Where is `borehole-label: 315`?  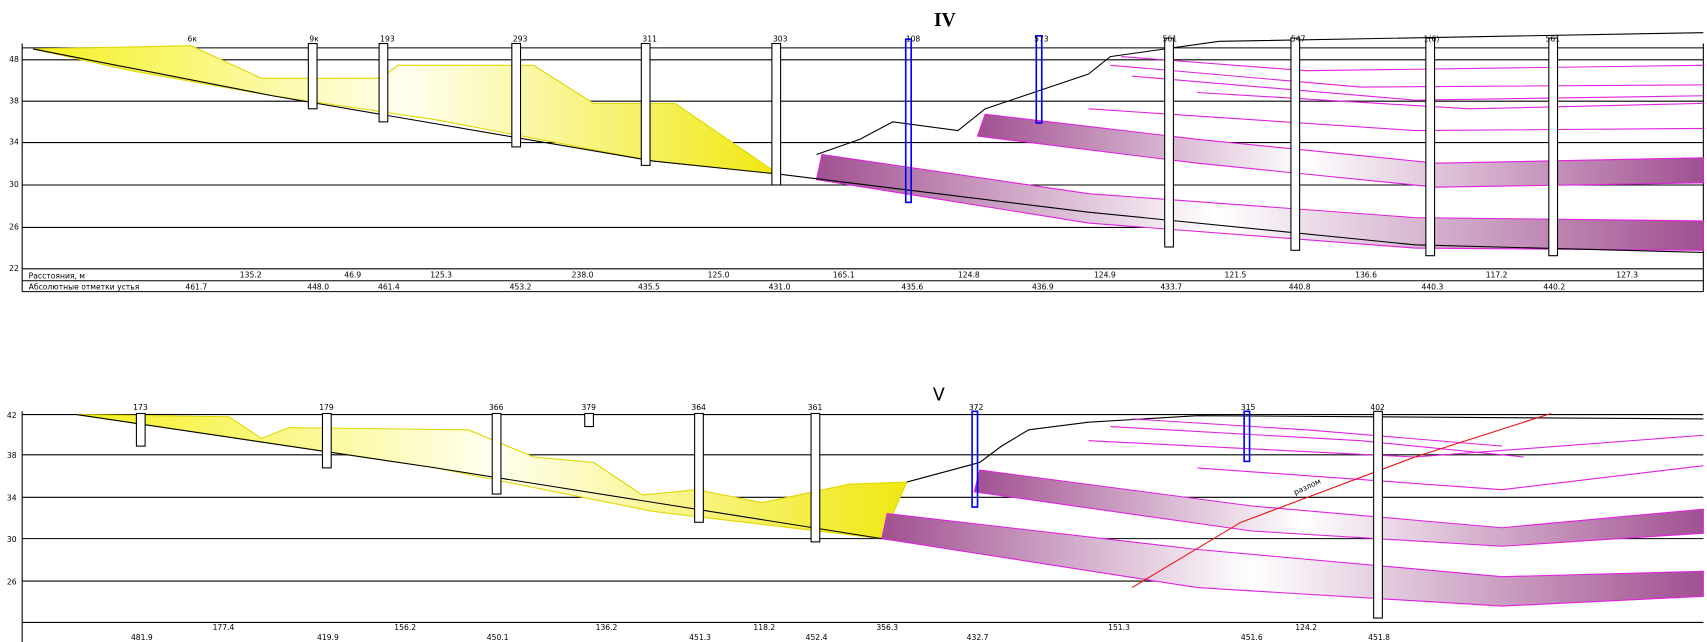 borehole-label: 315 is located at coordinates (1248, 407).